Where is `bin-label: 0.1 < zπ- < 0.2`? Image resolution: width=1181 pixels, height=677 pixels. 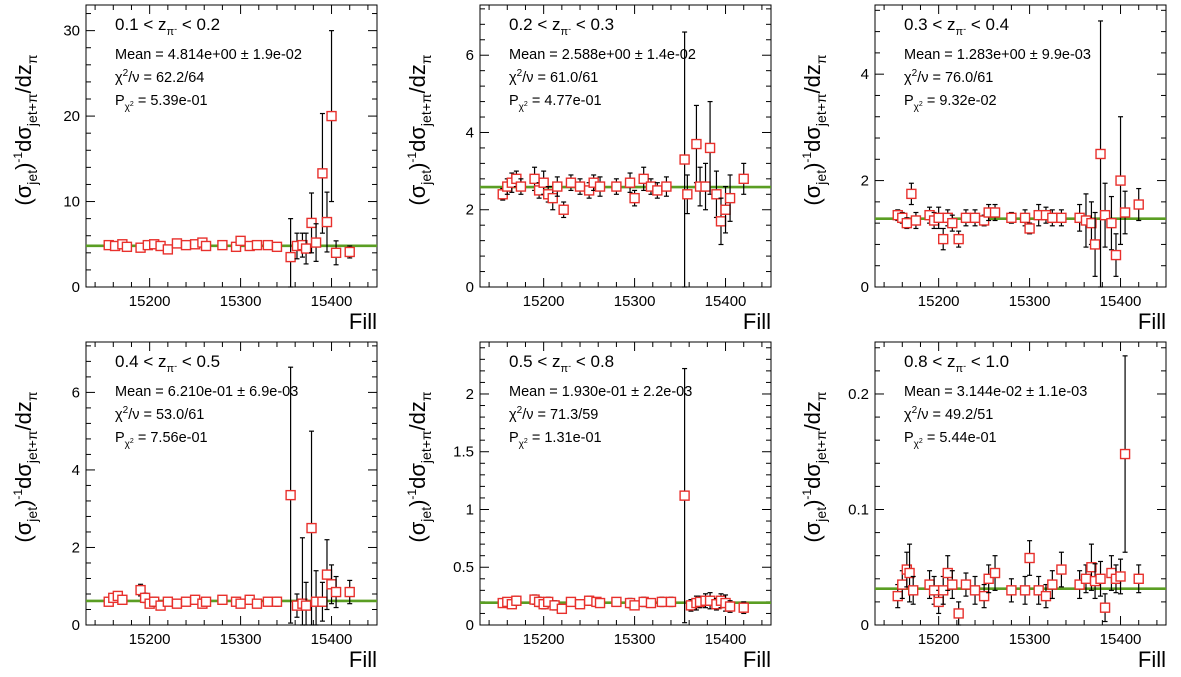
bin-label: 0.1 < zπ- < 0.2 is located at coordinates (167, 26).